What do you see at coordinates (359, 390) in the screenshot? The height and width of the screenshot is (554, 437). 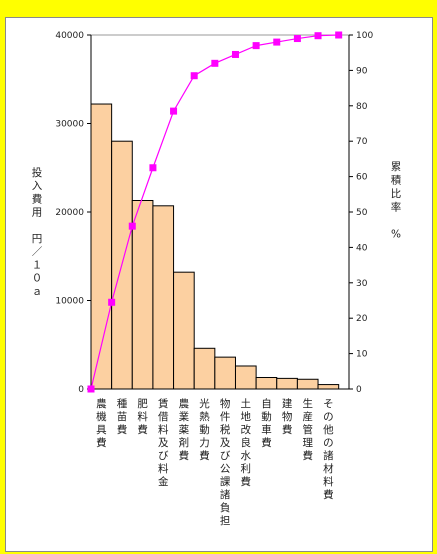 I see `y2-tick-label: 0` at bounding box center [359, 390].